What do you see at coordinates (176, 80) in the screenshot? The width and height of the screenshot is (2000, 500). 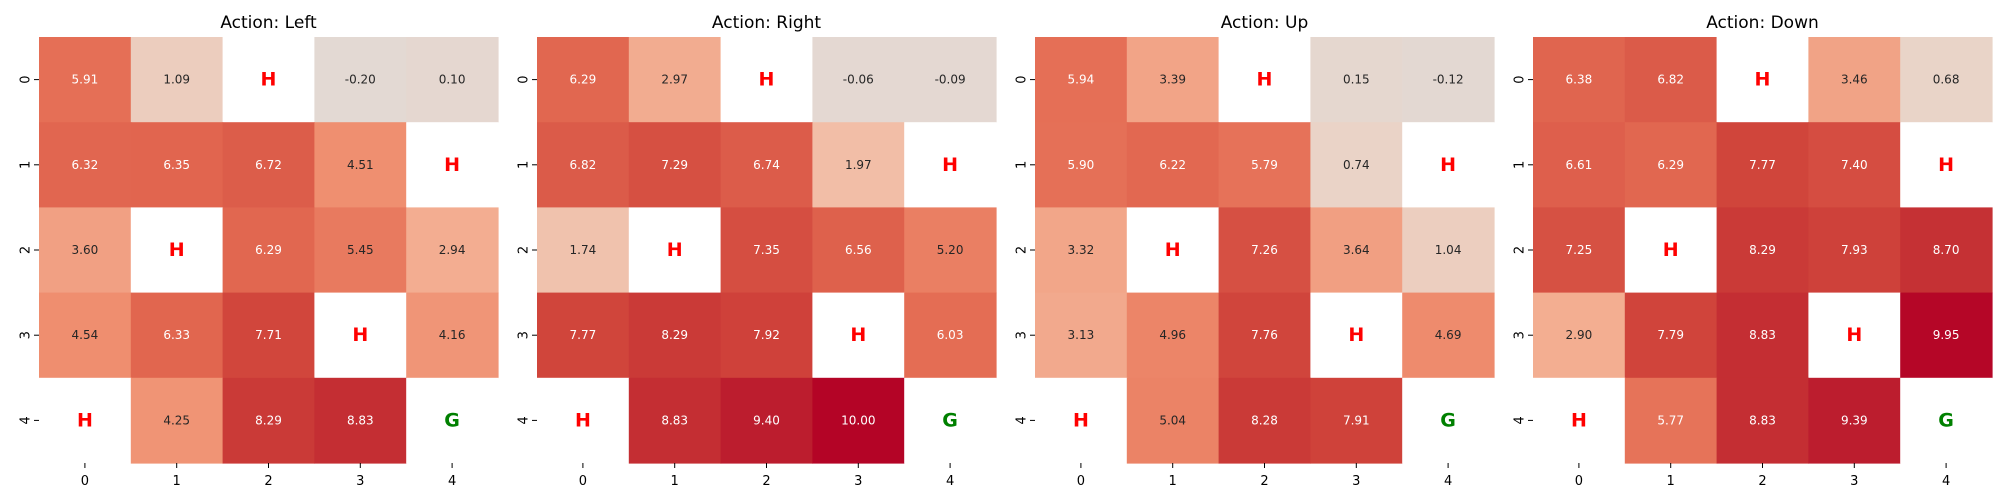 I see `cell-value-label: 1.09` at bounding box center [176, 80].